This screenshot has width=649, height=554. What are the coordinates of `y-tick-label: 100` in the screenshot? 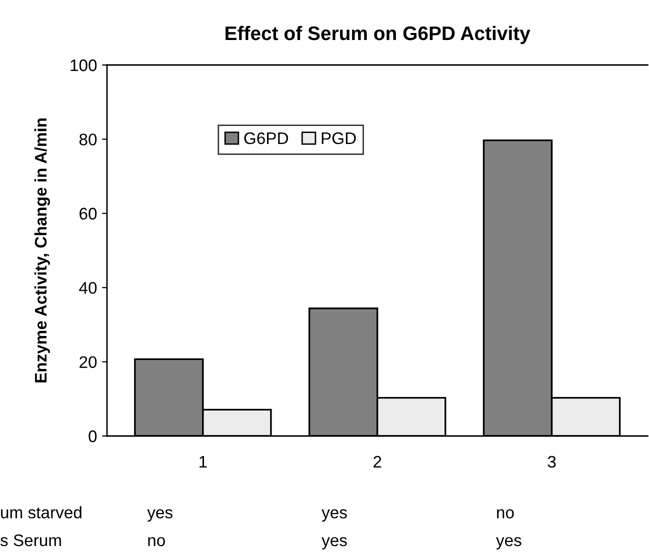 It's located at (83, 65).